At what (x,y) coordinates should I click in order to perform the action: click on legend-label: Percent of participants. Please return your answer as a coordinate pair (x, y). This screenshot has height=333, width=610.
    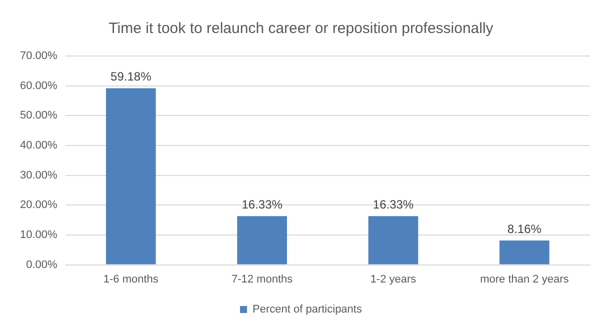
    Looking at the image, I should click on (307, 310).